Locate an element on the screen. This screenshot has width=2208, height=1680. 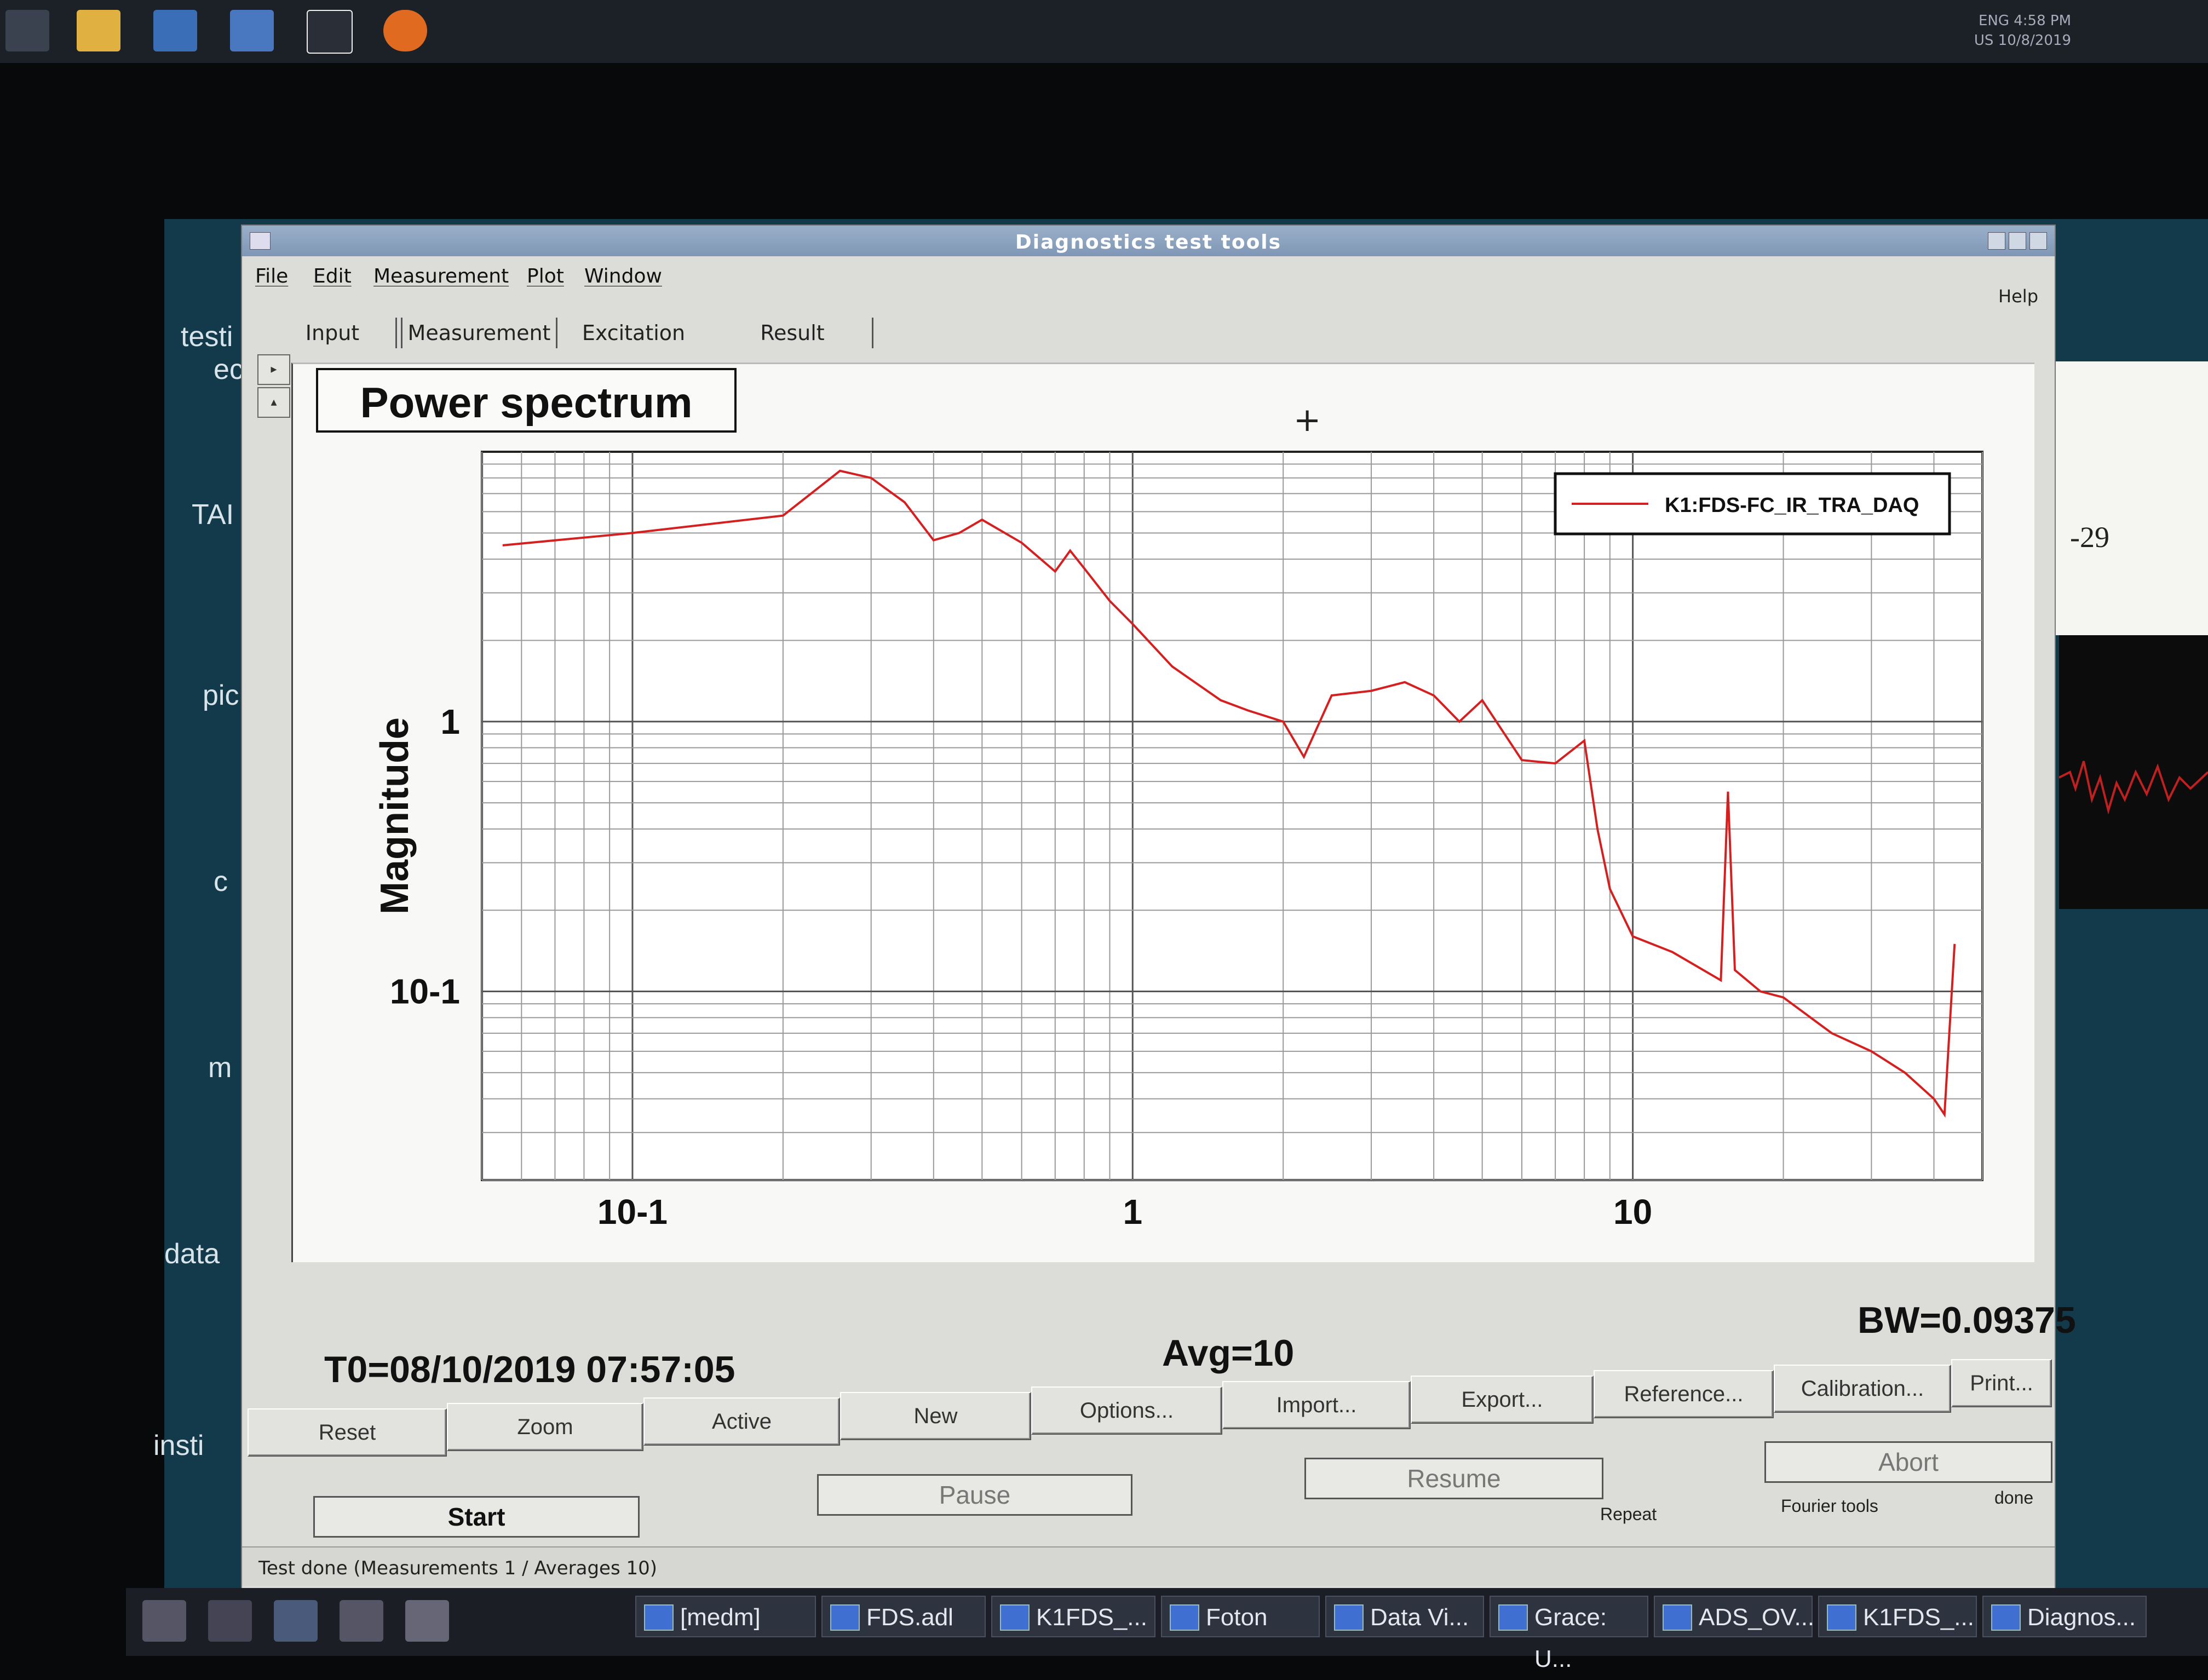
network-icon is located at coordinates (252, 30).